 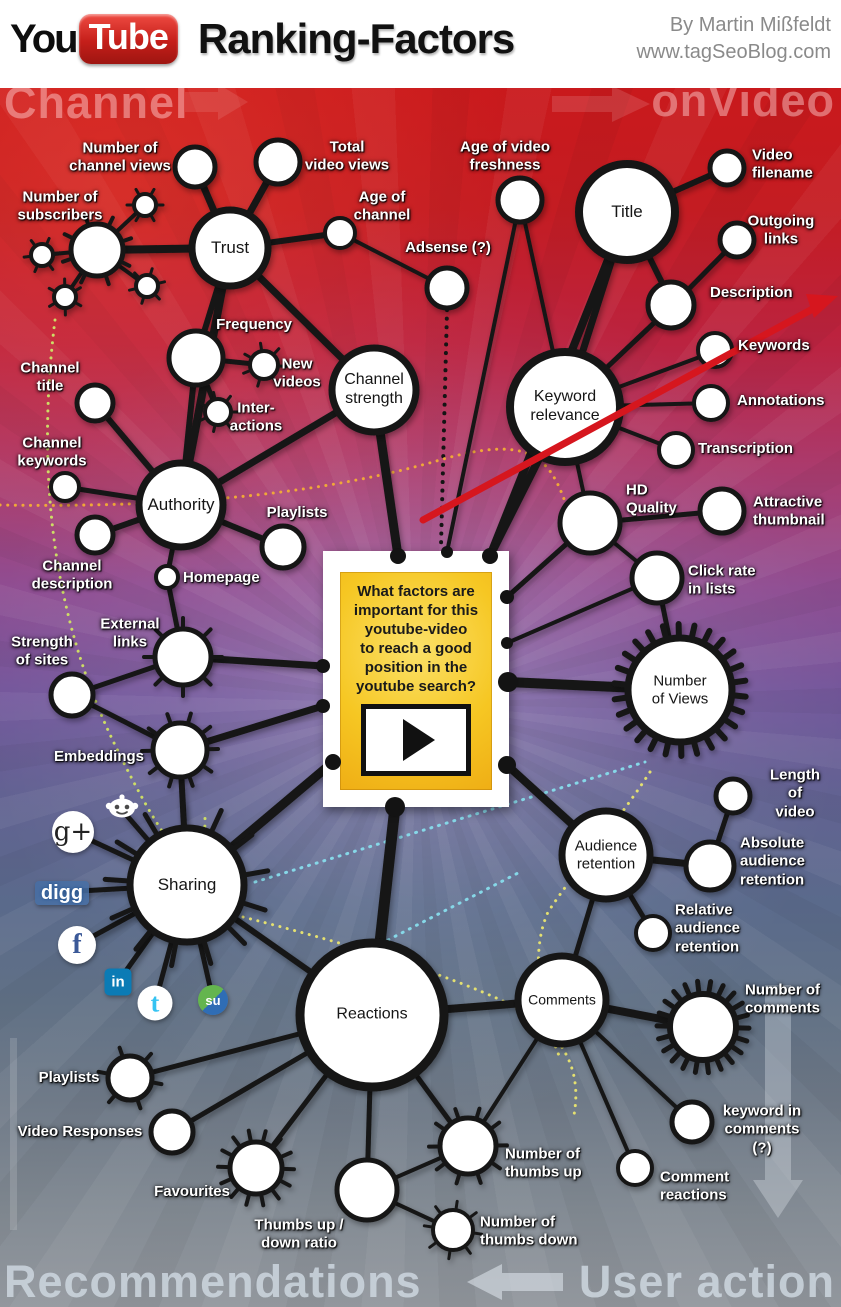 What do you see at coordinates (727, 168) in the screenshot?
I see `node-video-filename` at bounding box center [727, 168].